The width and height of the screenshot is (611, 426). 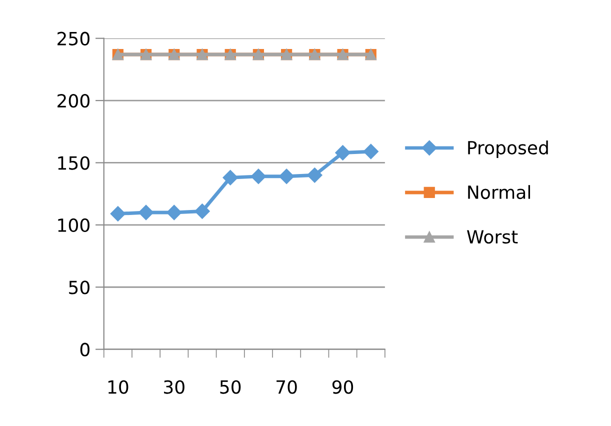 I want to click on y-tick-label: 0, so click(x=85, y=349).